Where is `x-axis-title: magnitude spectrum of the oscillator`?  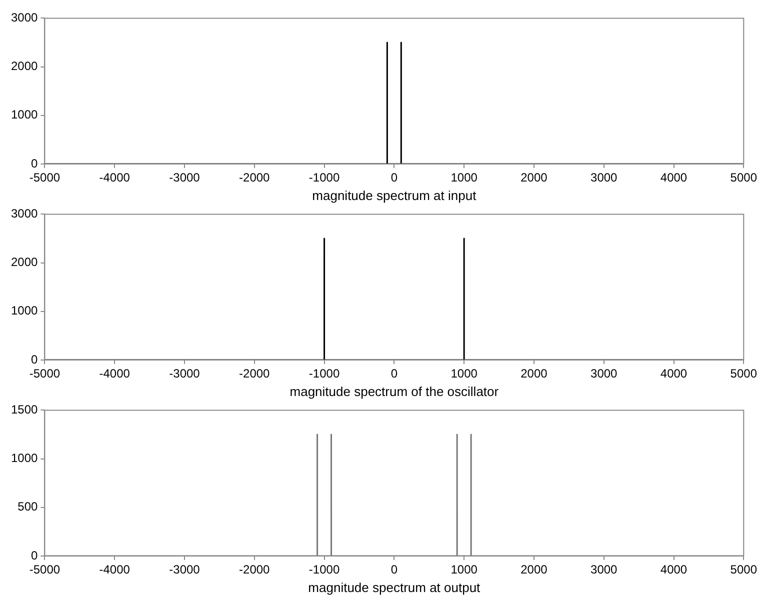
x-axis-title: magnitude spectrum of the oscillator is located at coordinates (395, 391).